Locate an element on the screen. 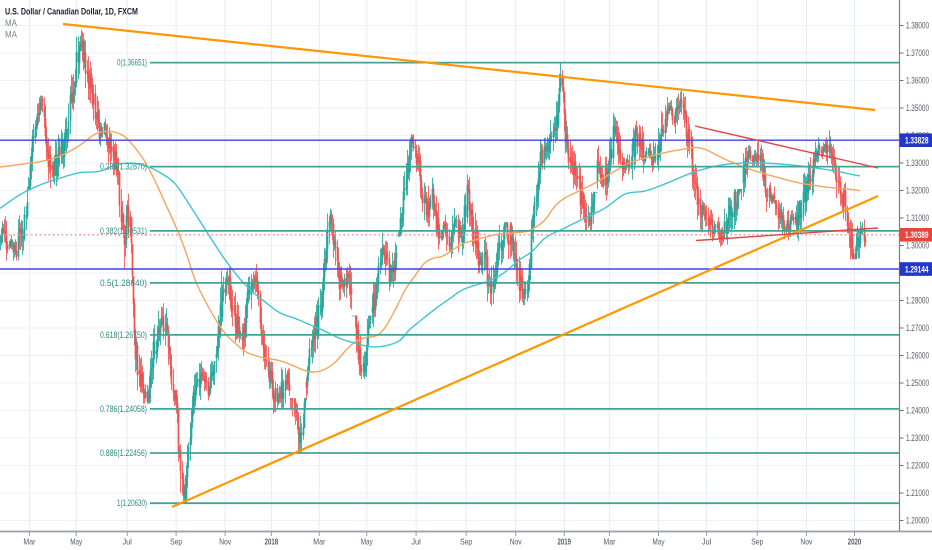 Image resolution: width=932 pixels, height=550 pixels. svg-text: 1.36000 is located at coordinates (917, 81).